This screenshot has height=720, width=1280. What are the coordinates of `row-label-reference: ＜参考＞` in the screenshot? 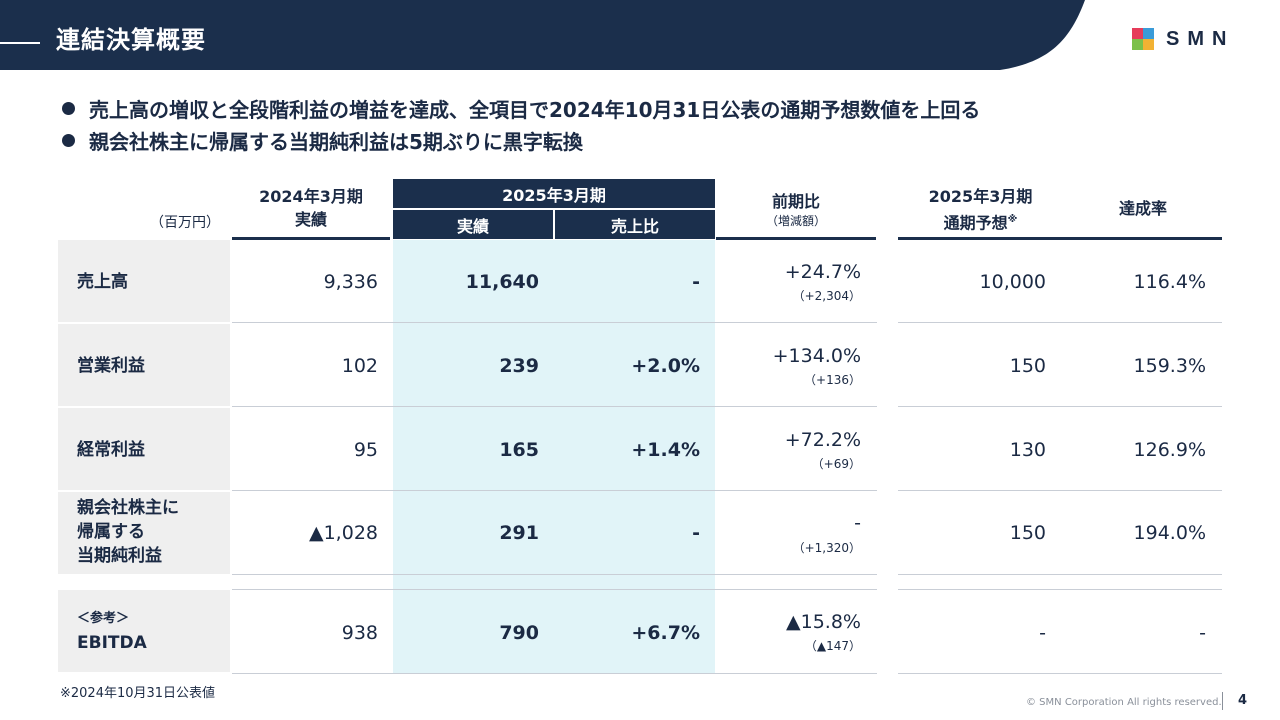 It's located at (103, 618).